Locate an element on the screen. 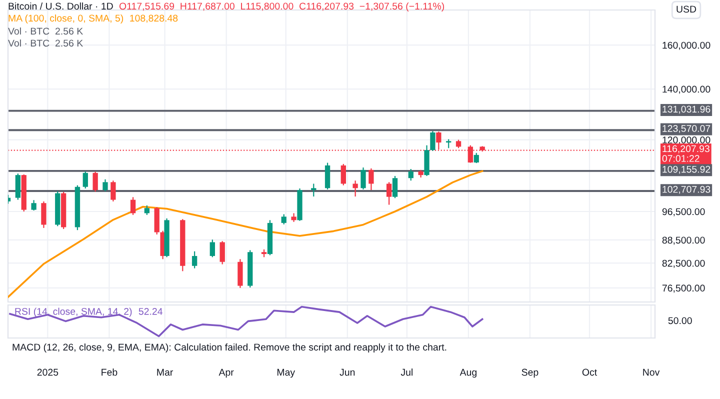 This screenshot has width=720, height=399. text: MACD (12, 26, close, 9, EMA, EMA): Calculation failed. Remove the script and reapply it to the chart. is located at coordinates (229, 348).